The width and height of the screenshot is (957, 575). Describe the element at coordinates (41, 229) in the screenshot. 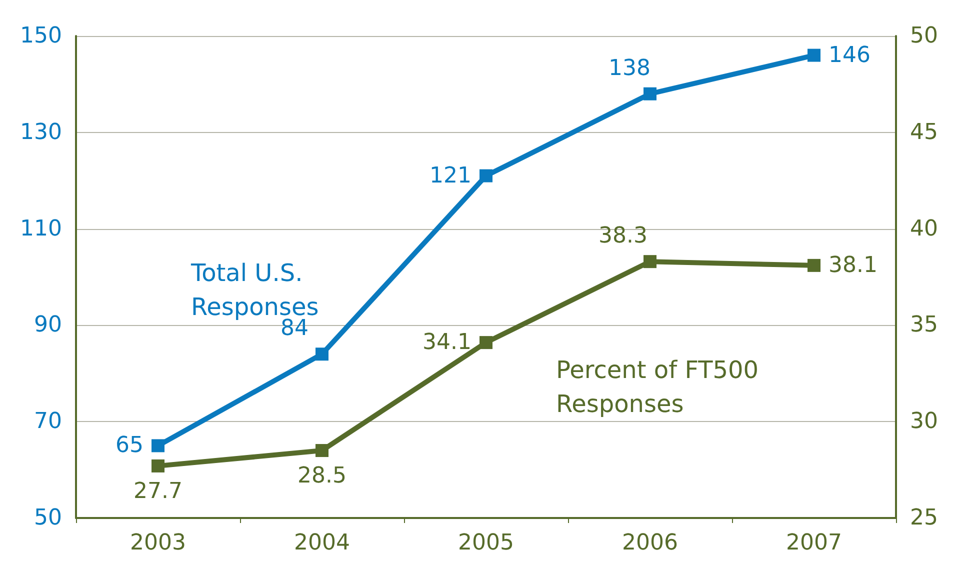

I see `y-tick-label: 110` at that location.